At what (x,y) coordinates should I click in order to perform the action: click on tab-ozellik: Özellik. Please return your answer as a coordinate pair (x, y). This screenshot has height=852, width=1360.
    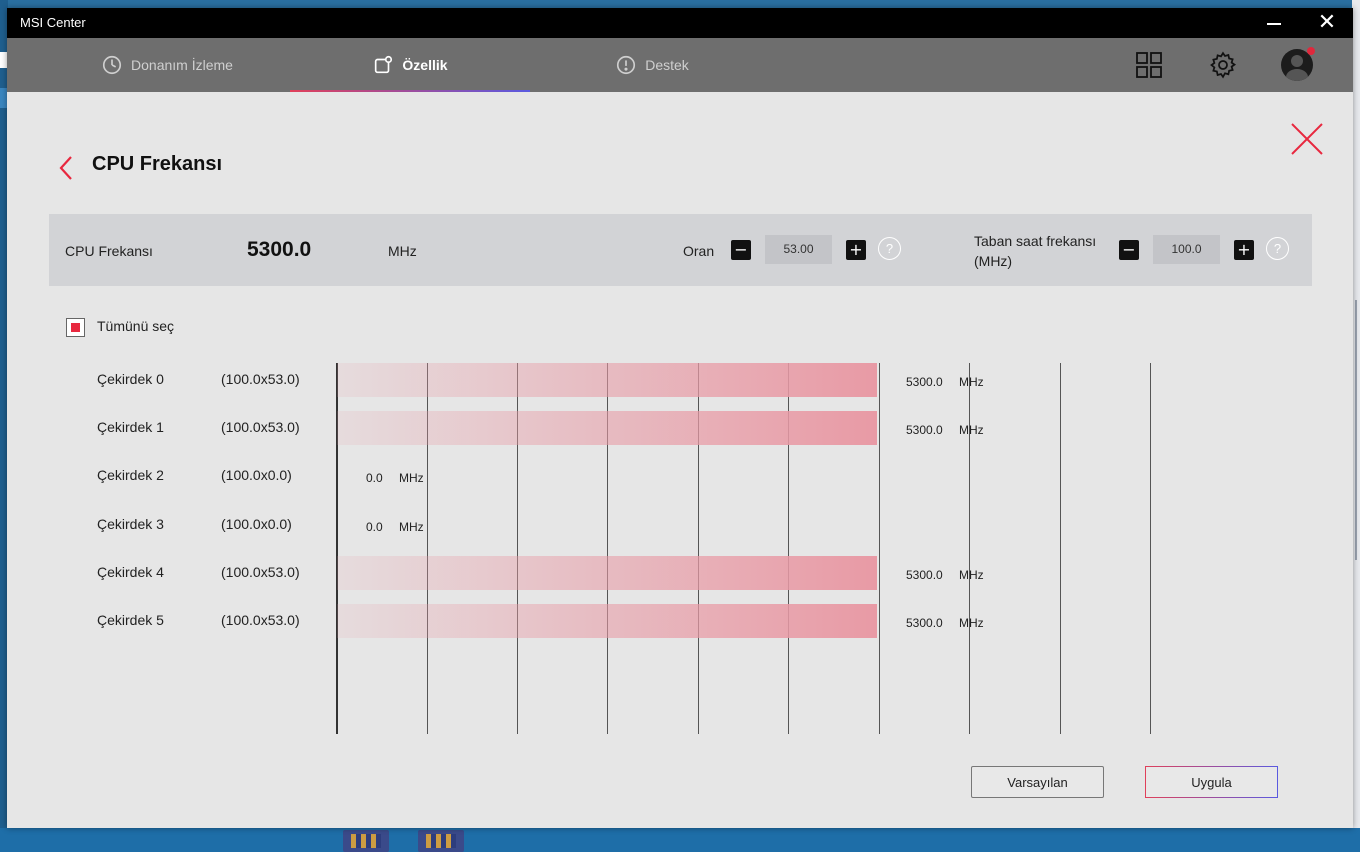
    Looking at the image, I should click on (410, 65).